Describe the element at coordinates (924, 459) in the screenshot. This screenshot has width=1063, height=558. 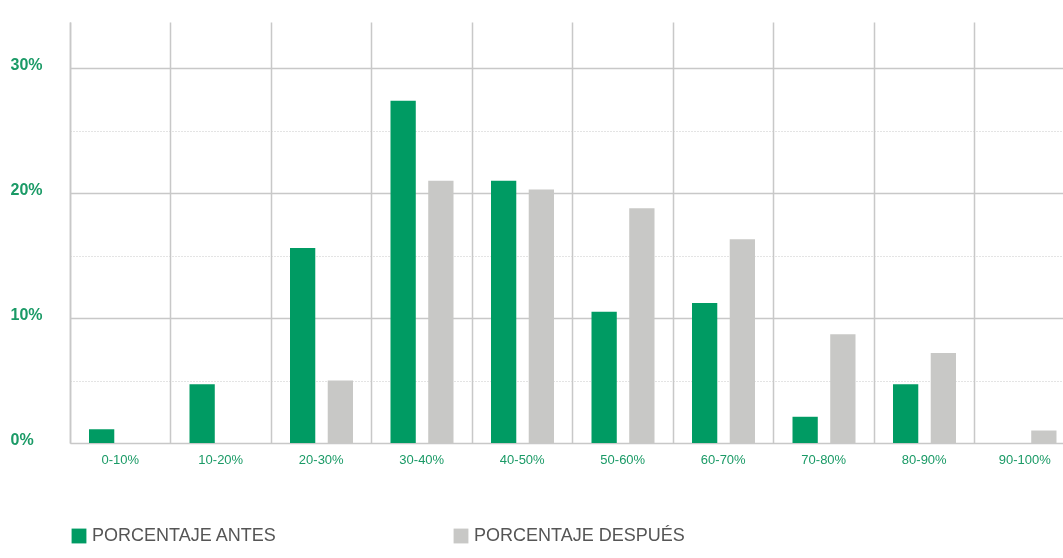
I see `x-tick-label: 80-90%` at that location.